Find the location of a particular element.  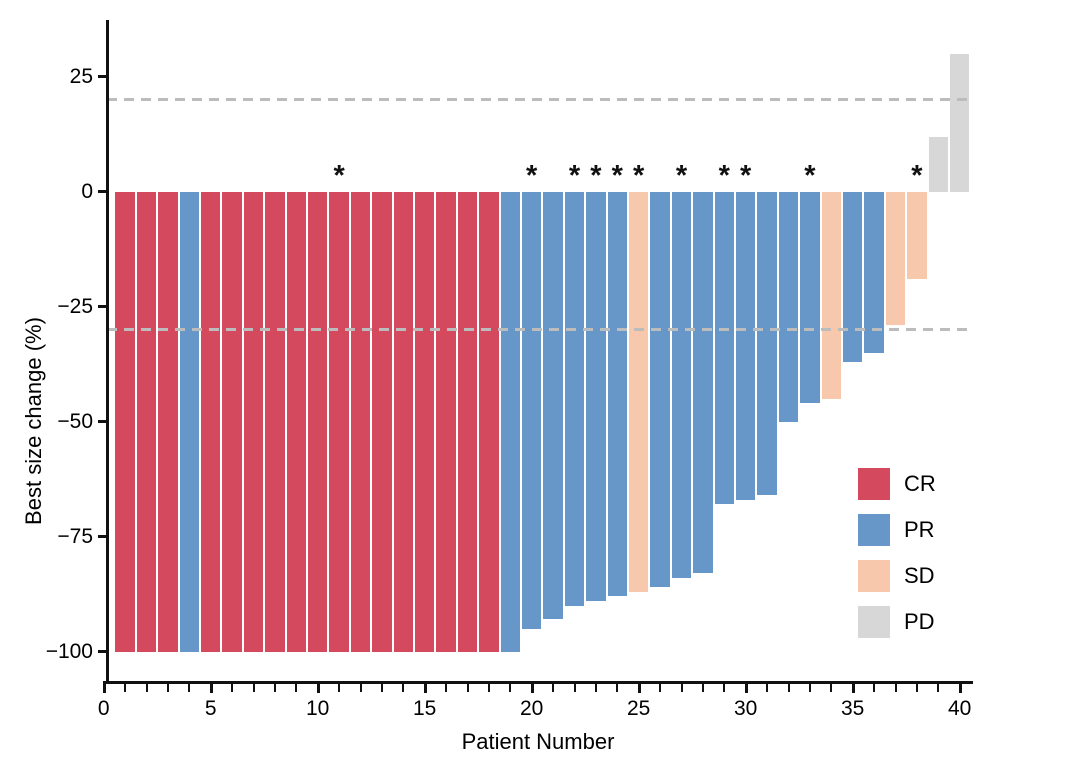

x-tick-label-15: 15 is located at coordinates (425, 708).